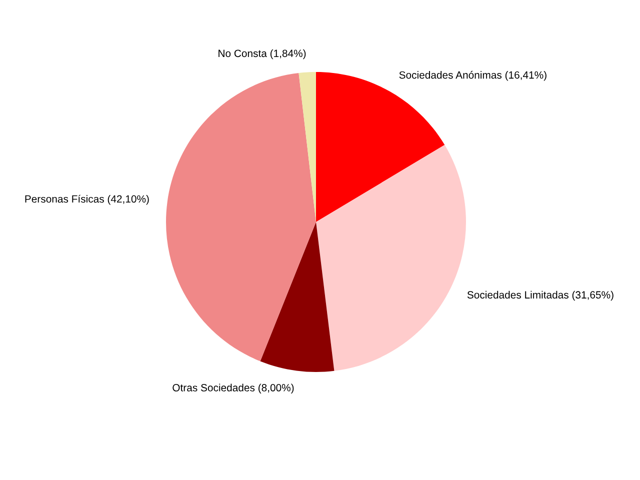 This screenshot has height=480, width=640. What do you see at coordinates (87, 199) in the screenshot?
I see `slice-label: Personas Físicas (42,10%)` at bounding box center [87, 199].